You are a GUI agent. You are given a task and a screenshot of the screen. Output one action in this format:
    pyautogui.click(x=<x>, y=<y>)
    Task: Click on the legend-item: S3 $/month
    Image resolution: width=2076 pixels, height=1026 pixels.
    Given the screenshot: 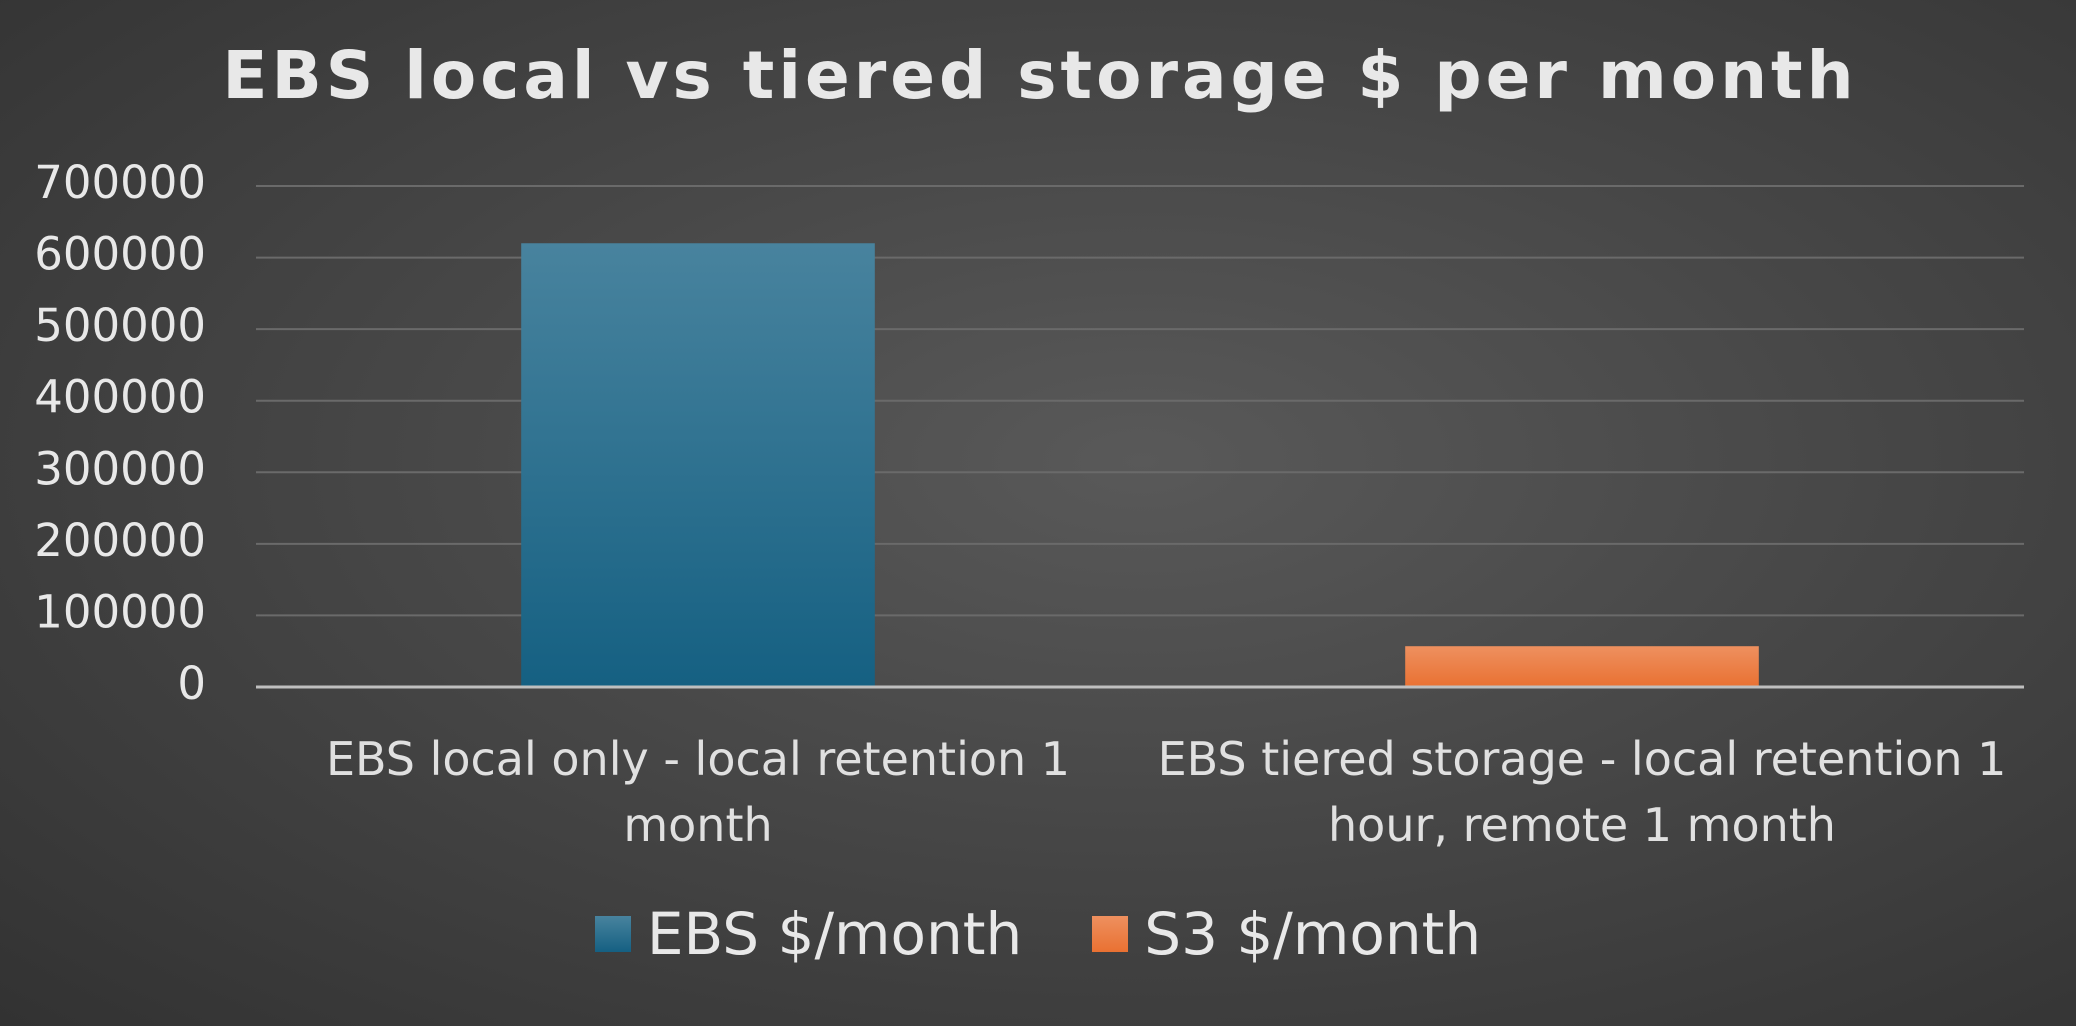 What is the action you would take?
    pyautogui.click(x=1286, y=934)
    